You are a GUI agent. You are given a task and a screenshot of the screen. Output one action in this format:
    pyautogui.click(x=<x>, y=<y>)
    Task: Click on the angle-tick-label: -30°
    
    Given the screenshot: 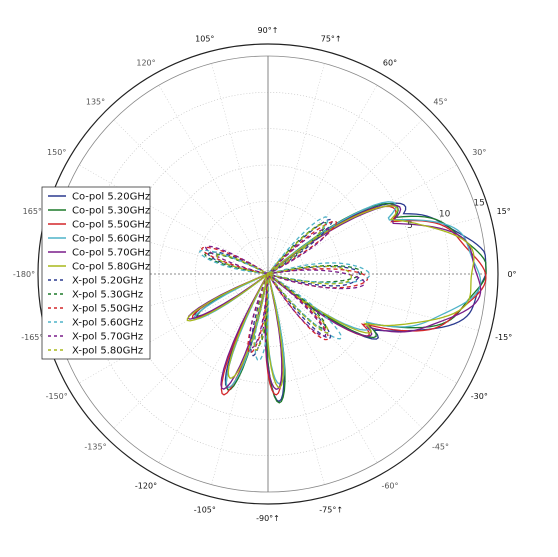 What is the action you would take?
    pyautogui.click(x=479, y=396)
    